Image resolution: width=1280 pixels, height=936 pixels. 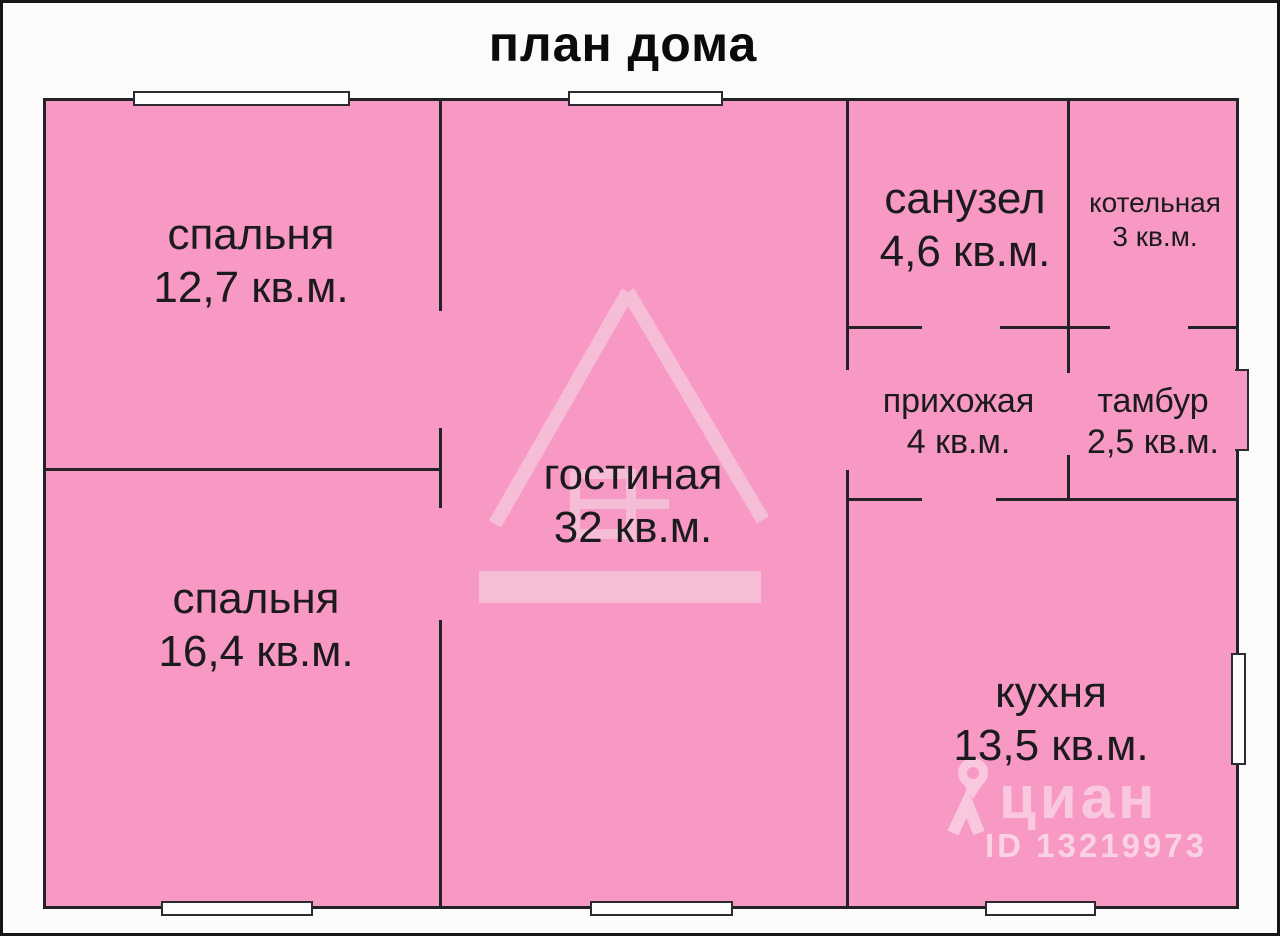 I want to click on room-name: санузел, so click(x=965, y=198).